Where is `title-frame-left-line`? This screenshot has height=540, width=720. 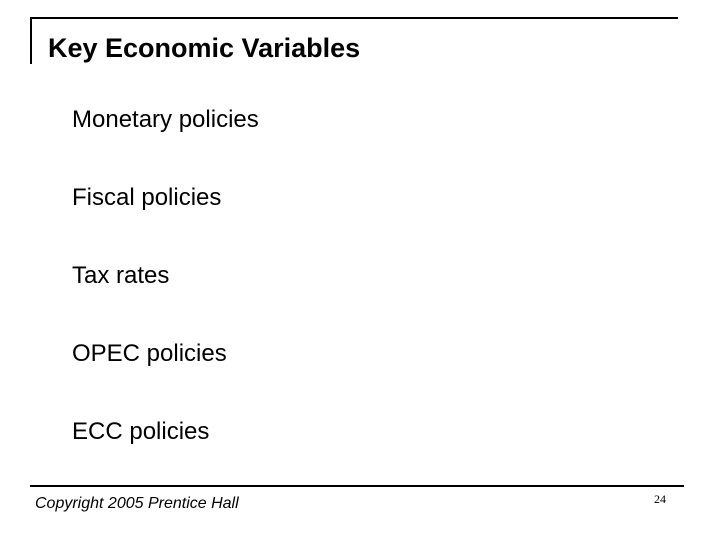 title-frame-left-line is located at coordinates (31, 40).